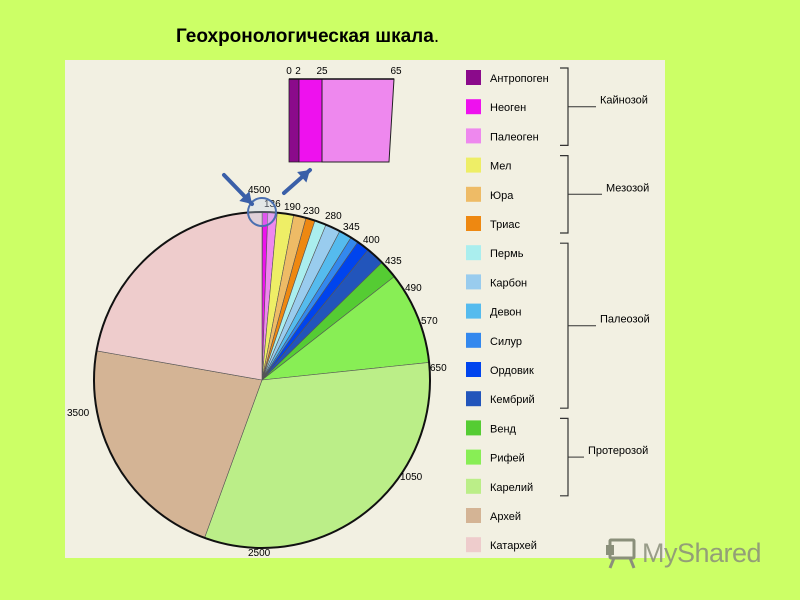 The width and height of the screenshot is (800, 600). I want to click on group-bracket: Палеозой, so click(605, 325).